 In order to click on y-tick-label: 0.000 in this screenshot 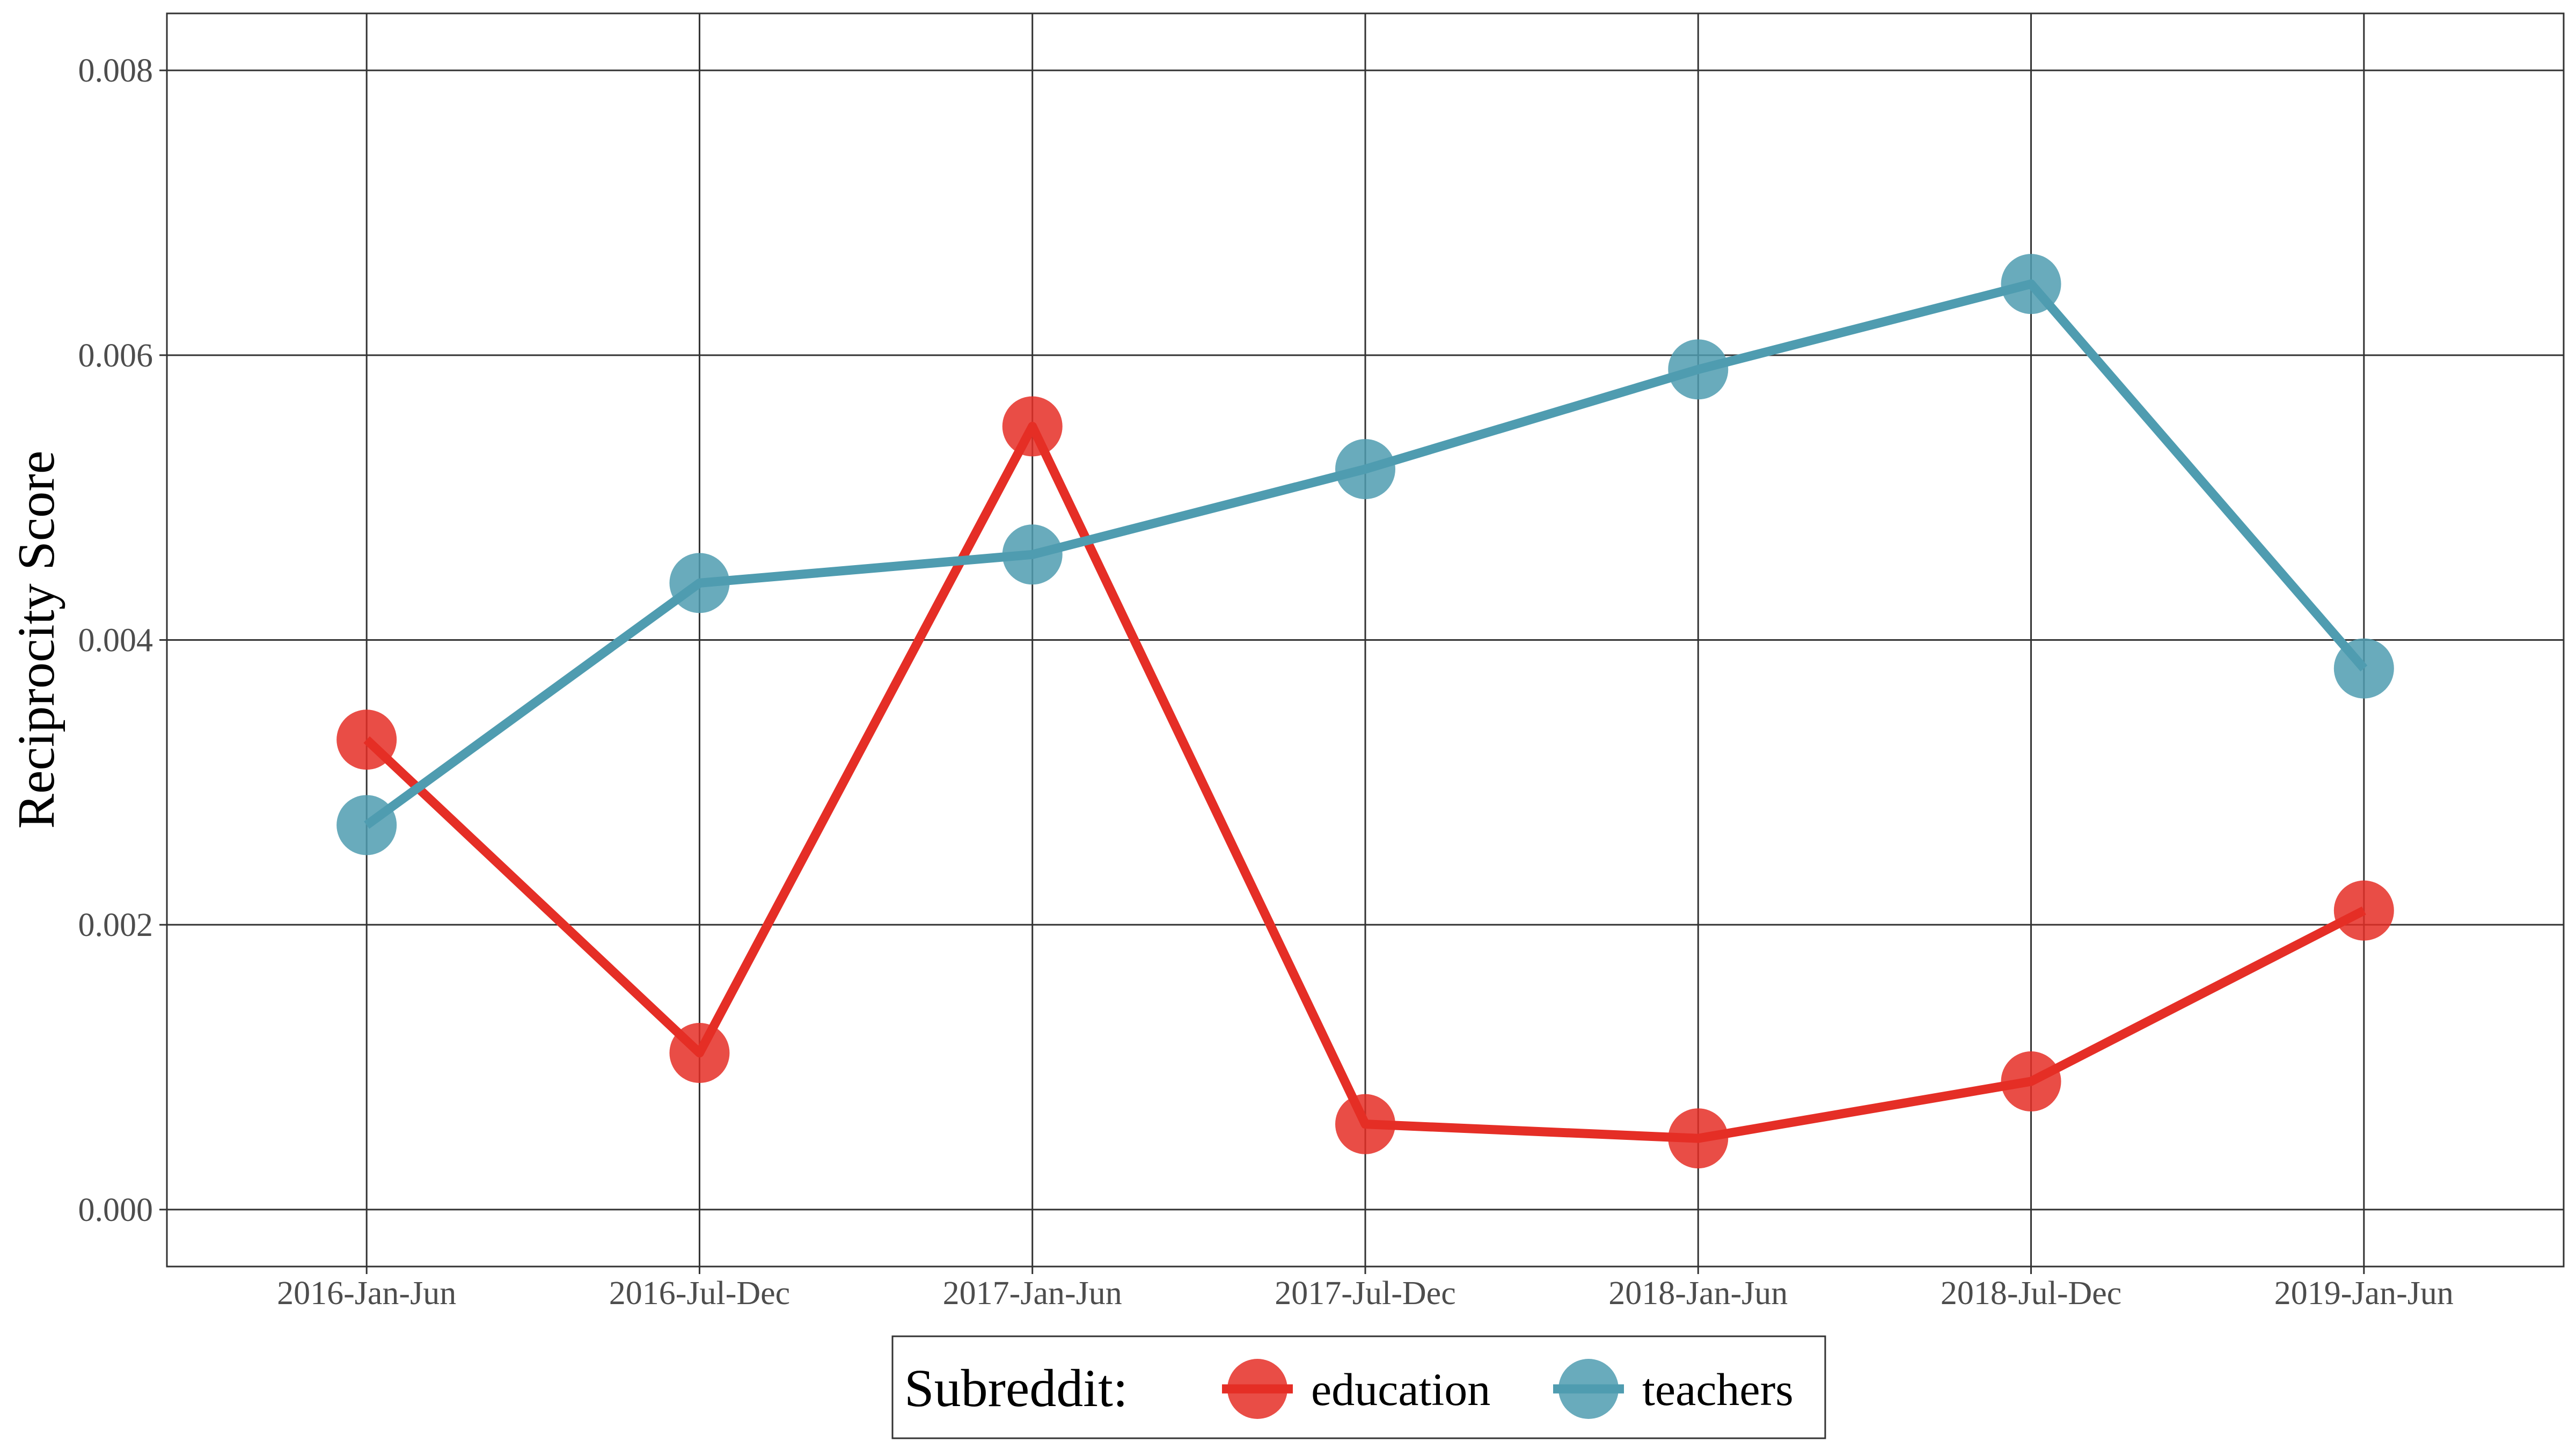, I will do `click(115, 1210)`.